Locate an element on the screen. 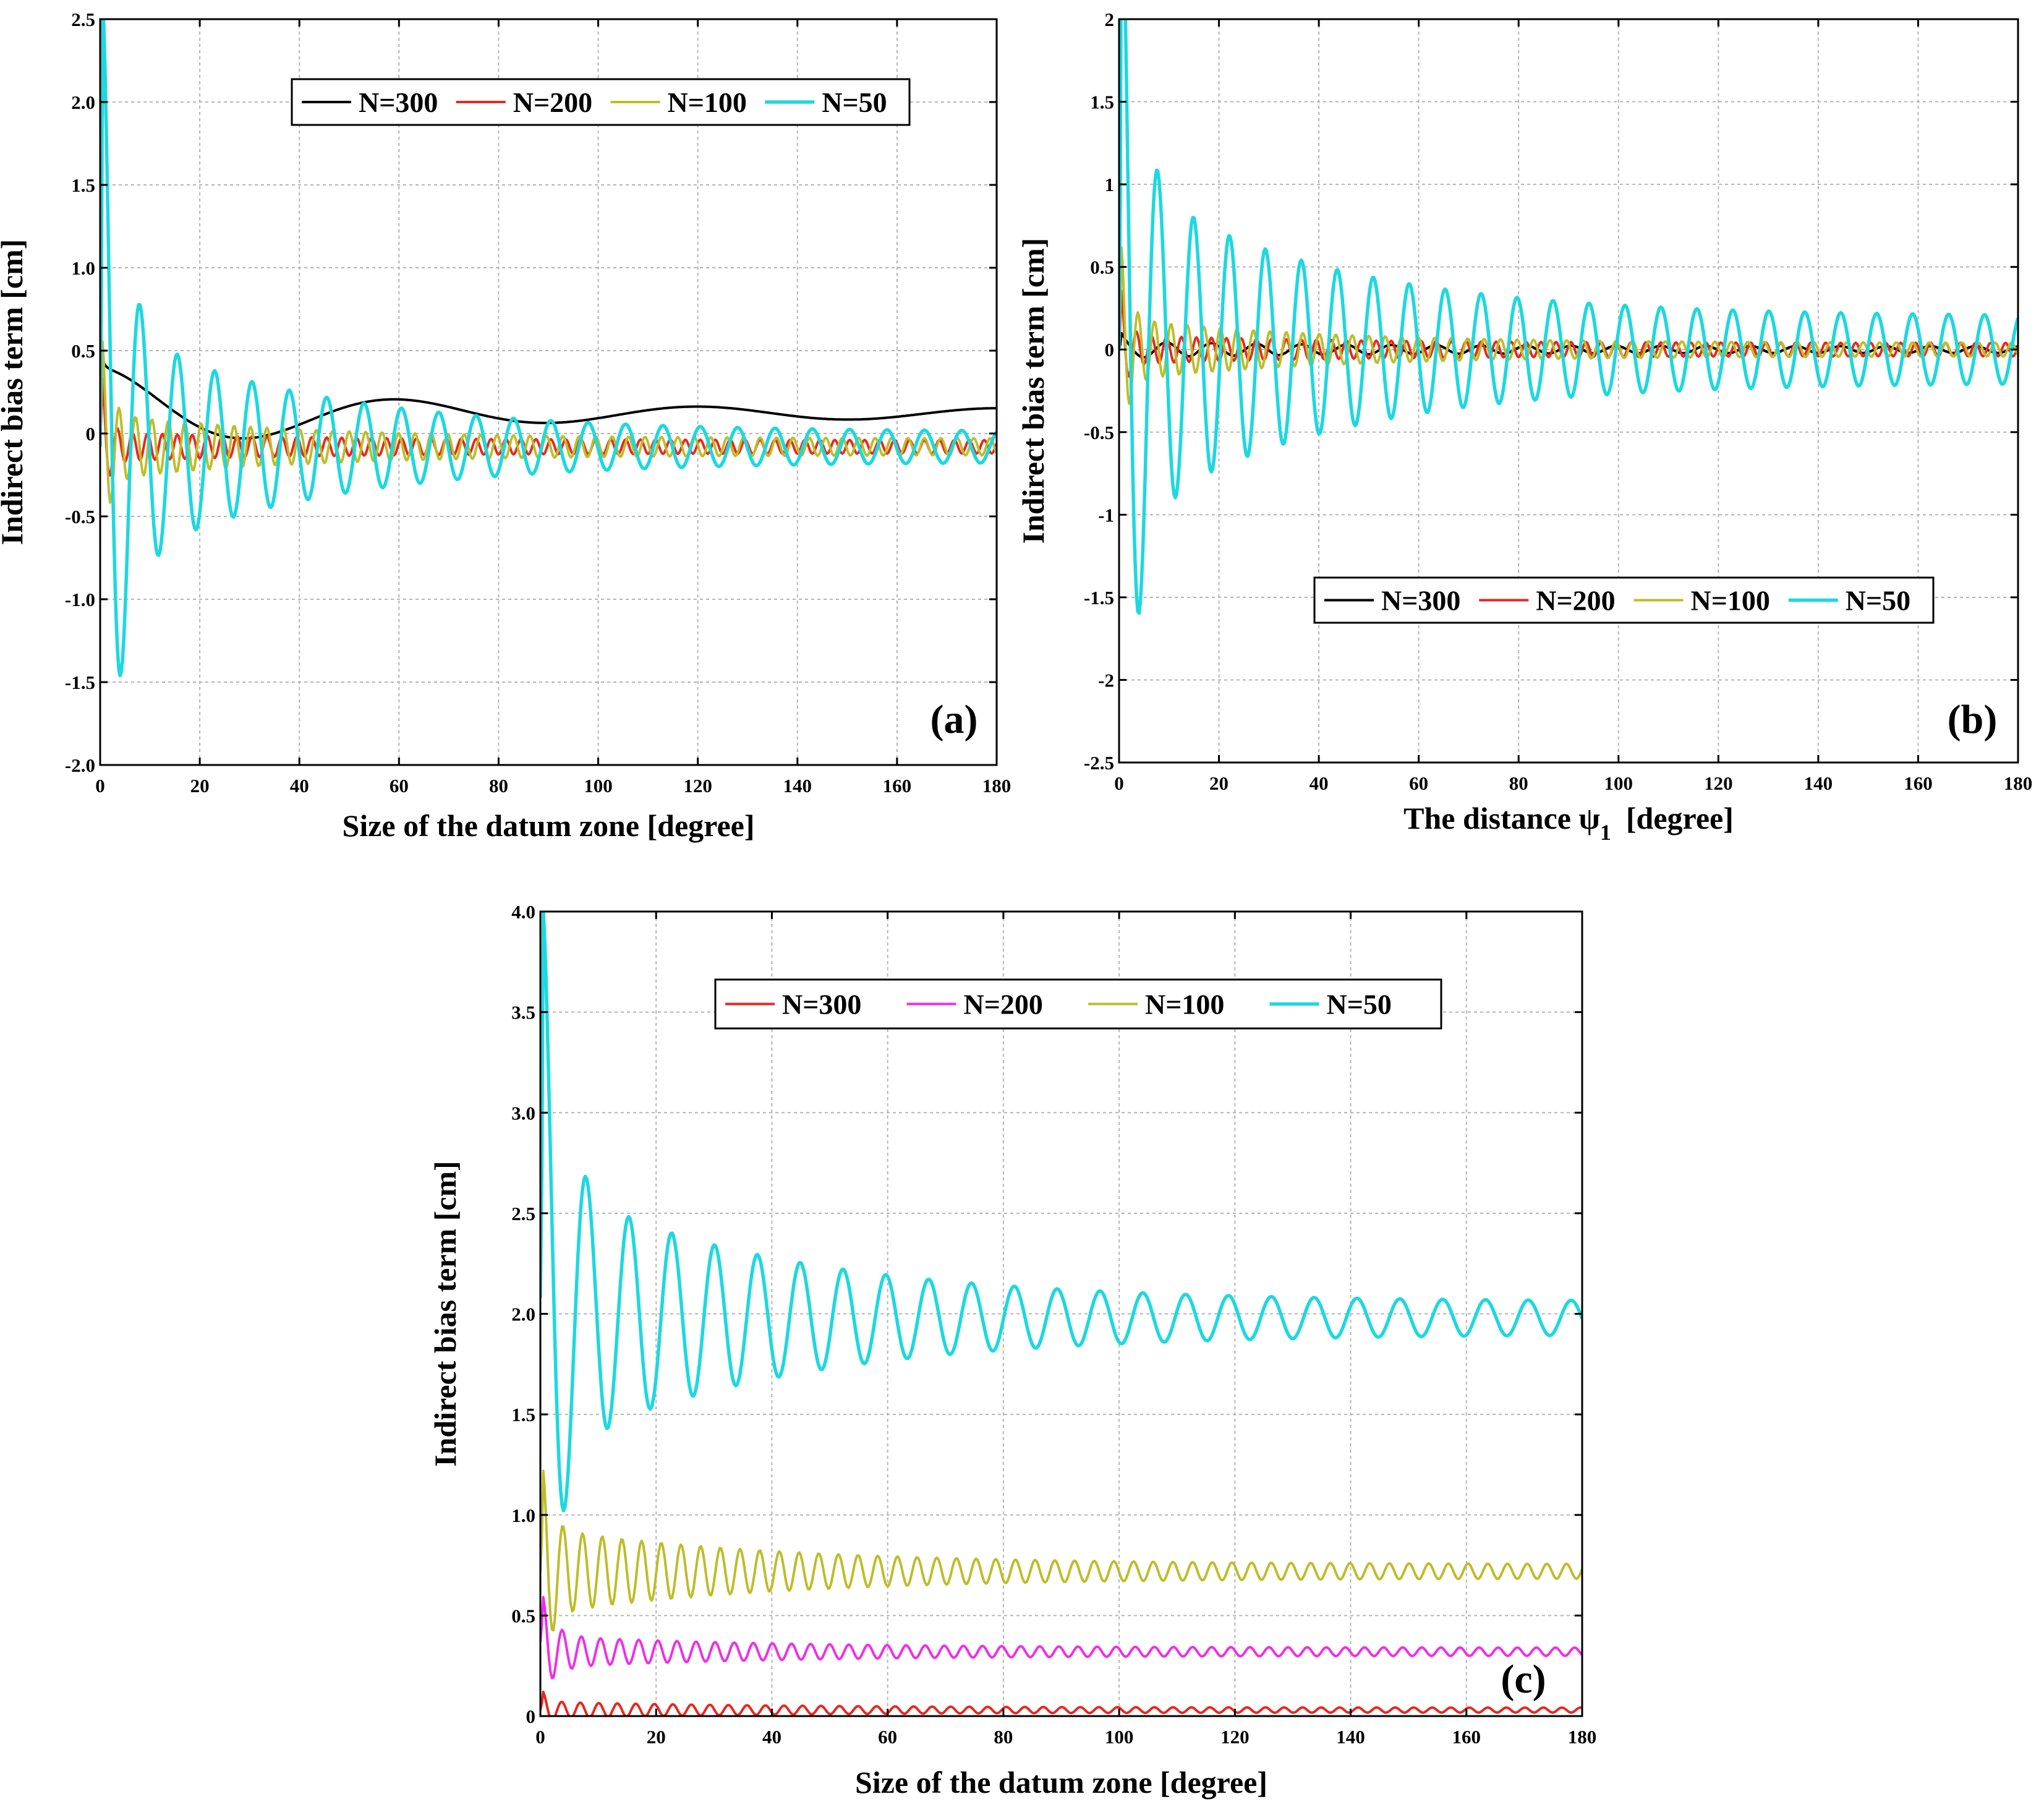 This screenshot has width=2044, height=1807. series-line-N200 is located at coordinates (1061, 1638).